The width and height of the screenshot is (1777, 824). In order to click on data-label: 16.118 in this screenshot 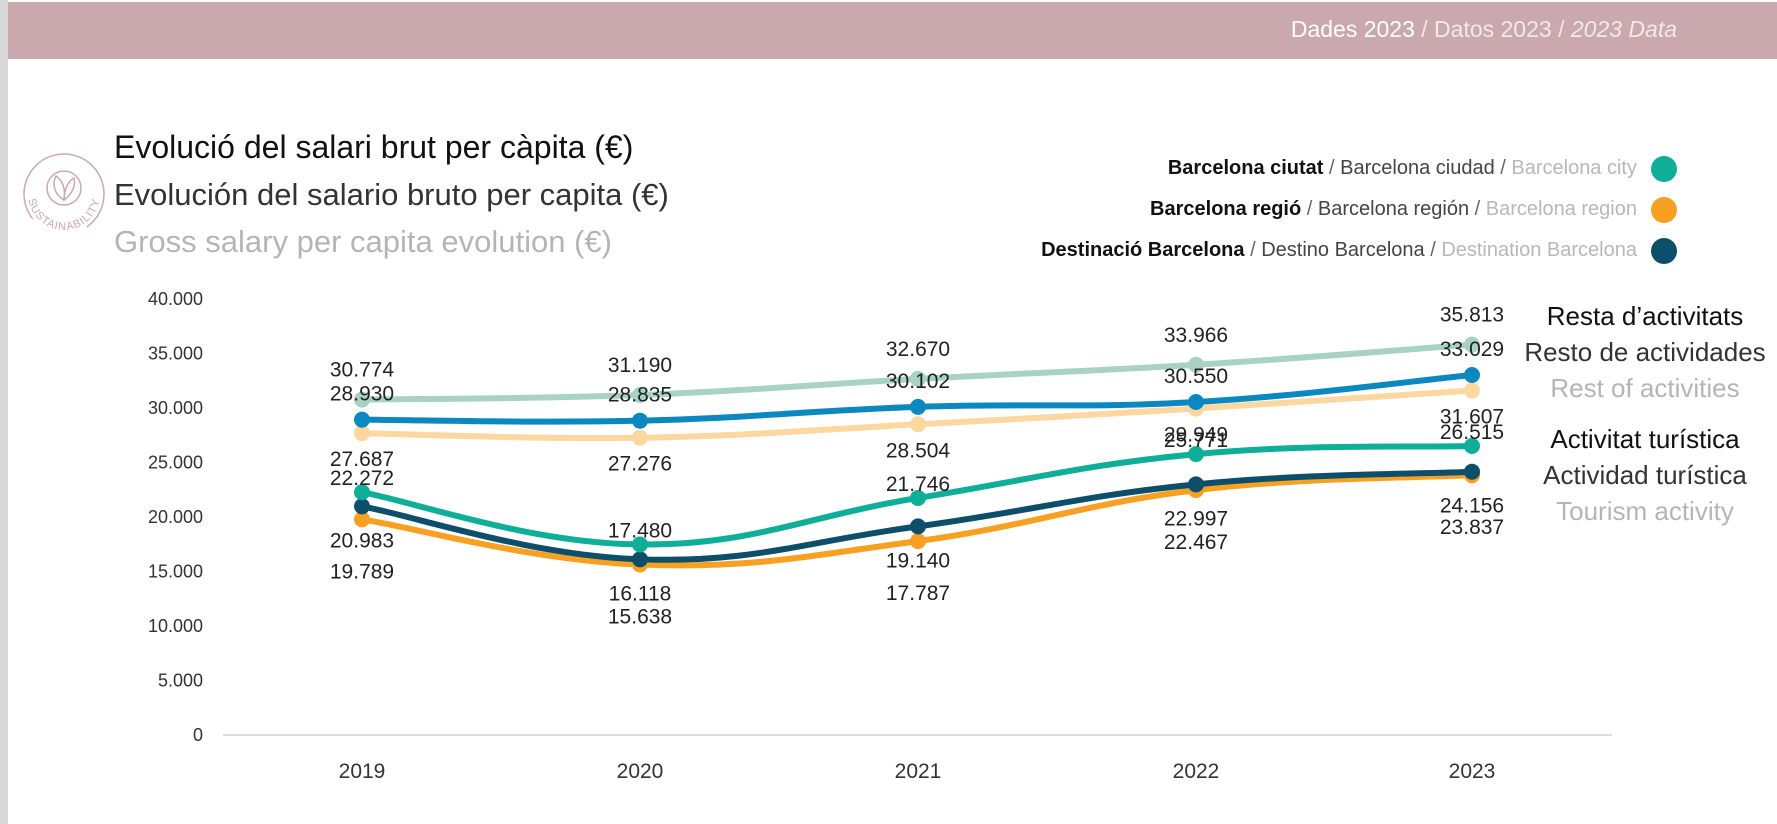, I will do `click(640, 593)`.